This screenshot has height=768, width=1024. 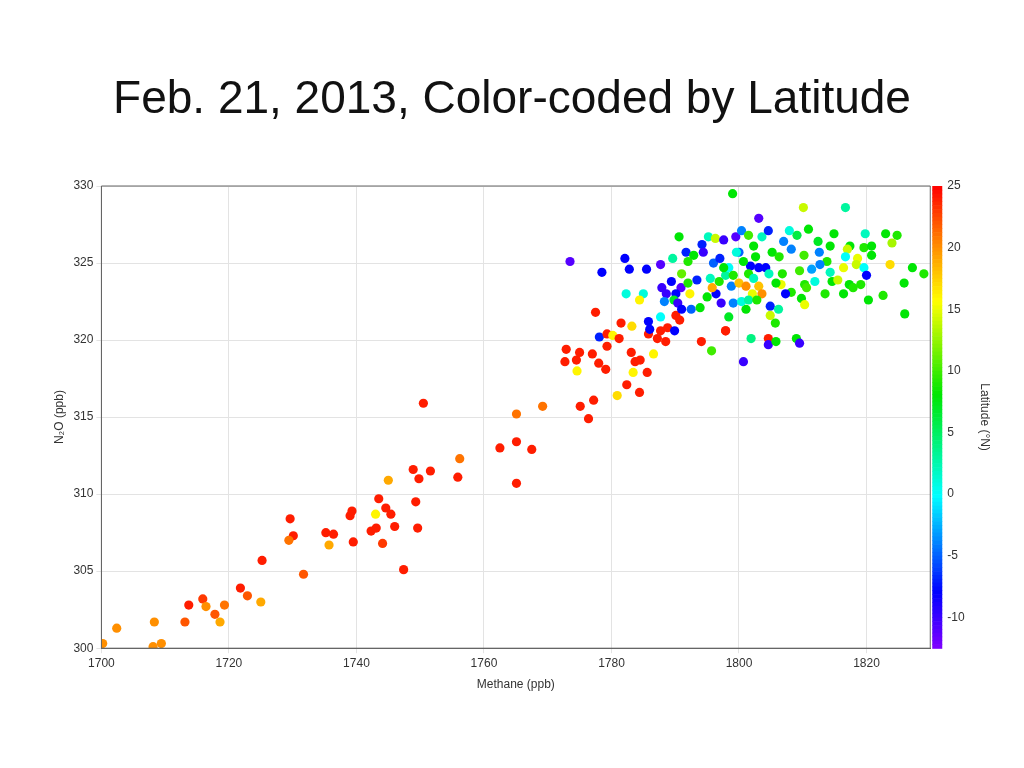 I want to click on x-tick-label: 1760, so click(x=484, y=662).